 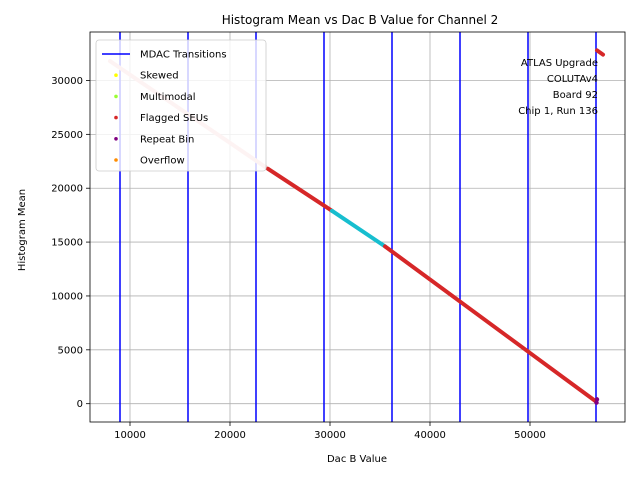 What do you see at coordinates (168, 97) in the screenshot?
I see `legend-label: Multimodal` at bounding box center [168, 97].